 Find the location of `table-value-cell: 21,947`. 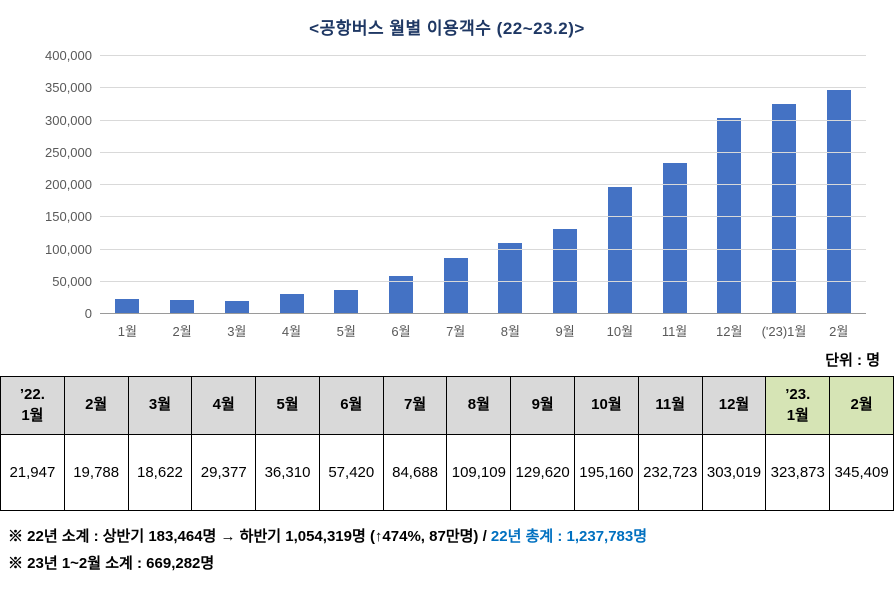

table-value-cell: 21,947 is located at coordinates (32, 472).